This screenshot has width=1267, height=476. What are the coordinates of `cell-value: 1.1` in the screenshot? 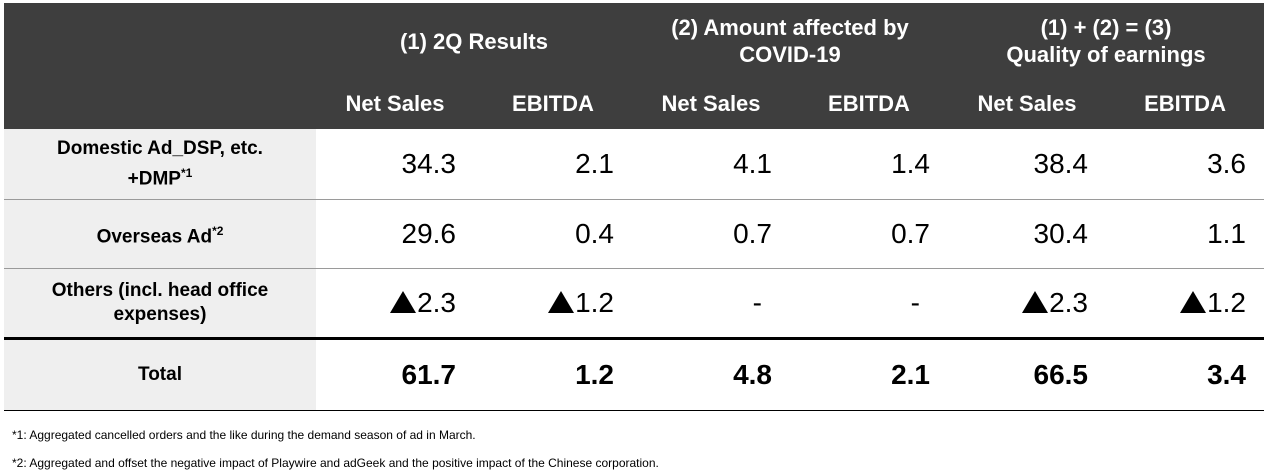 It's located at (1185, 234).